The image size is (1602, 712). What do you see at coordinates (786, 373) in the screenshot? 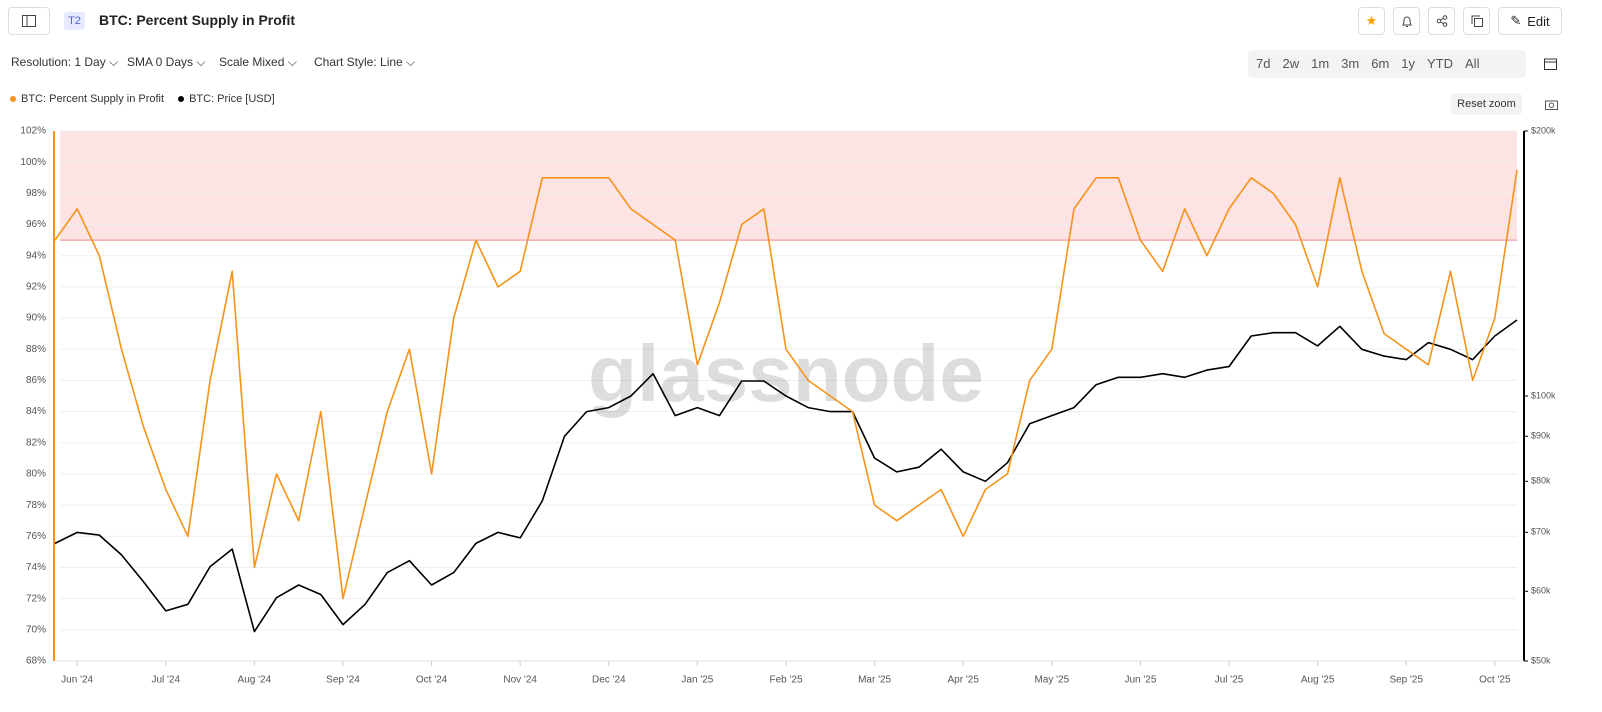
I see `watermark: glassnode` at bounding box center [786, 373].